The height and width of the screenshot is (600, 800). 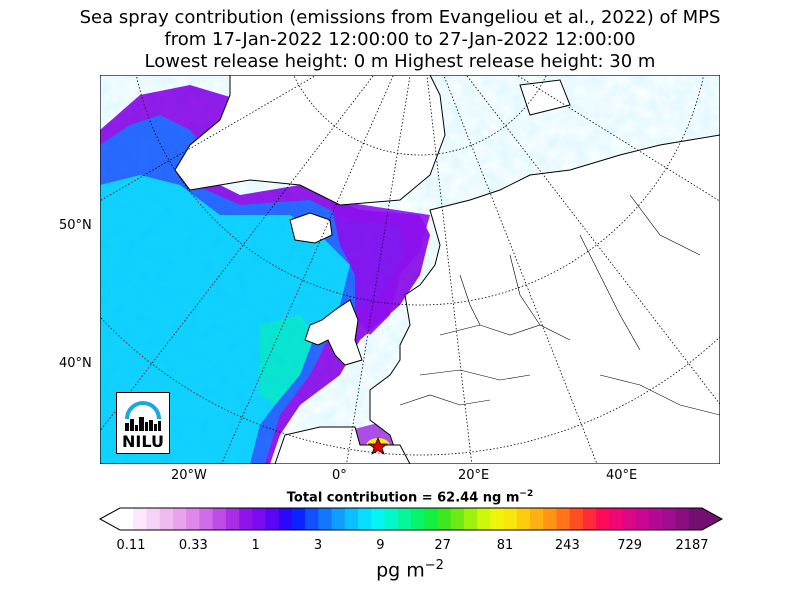 I want to click on colorbar-outline, so click(x=411, y=519).